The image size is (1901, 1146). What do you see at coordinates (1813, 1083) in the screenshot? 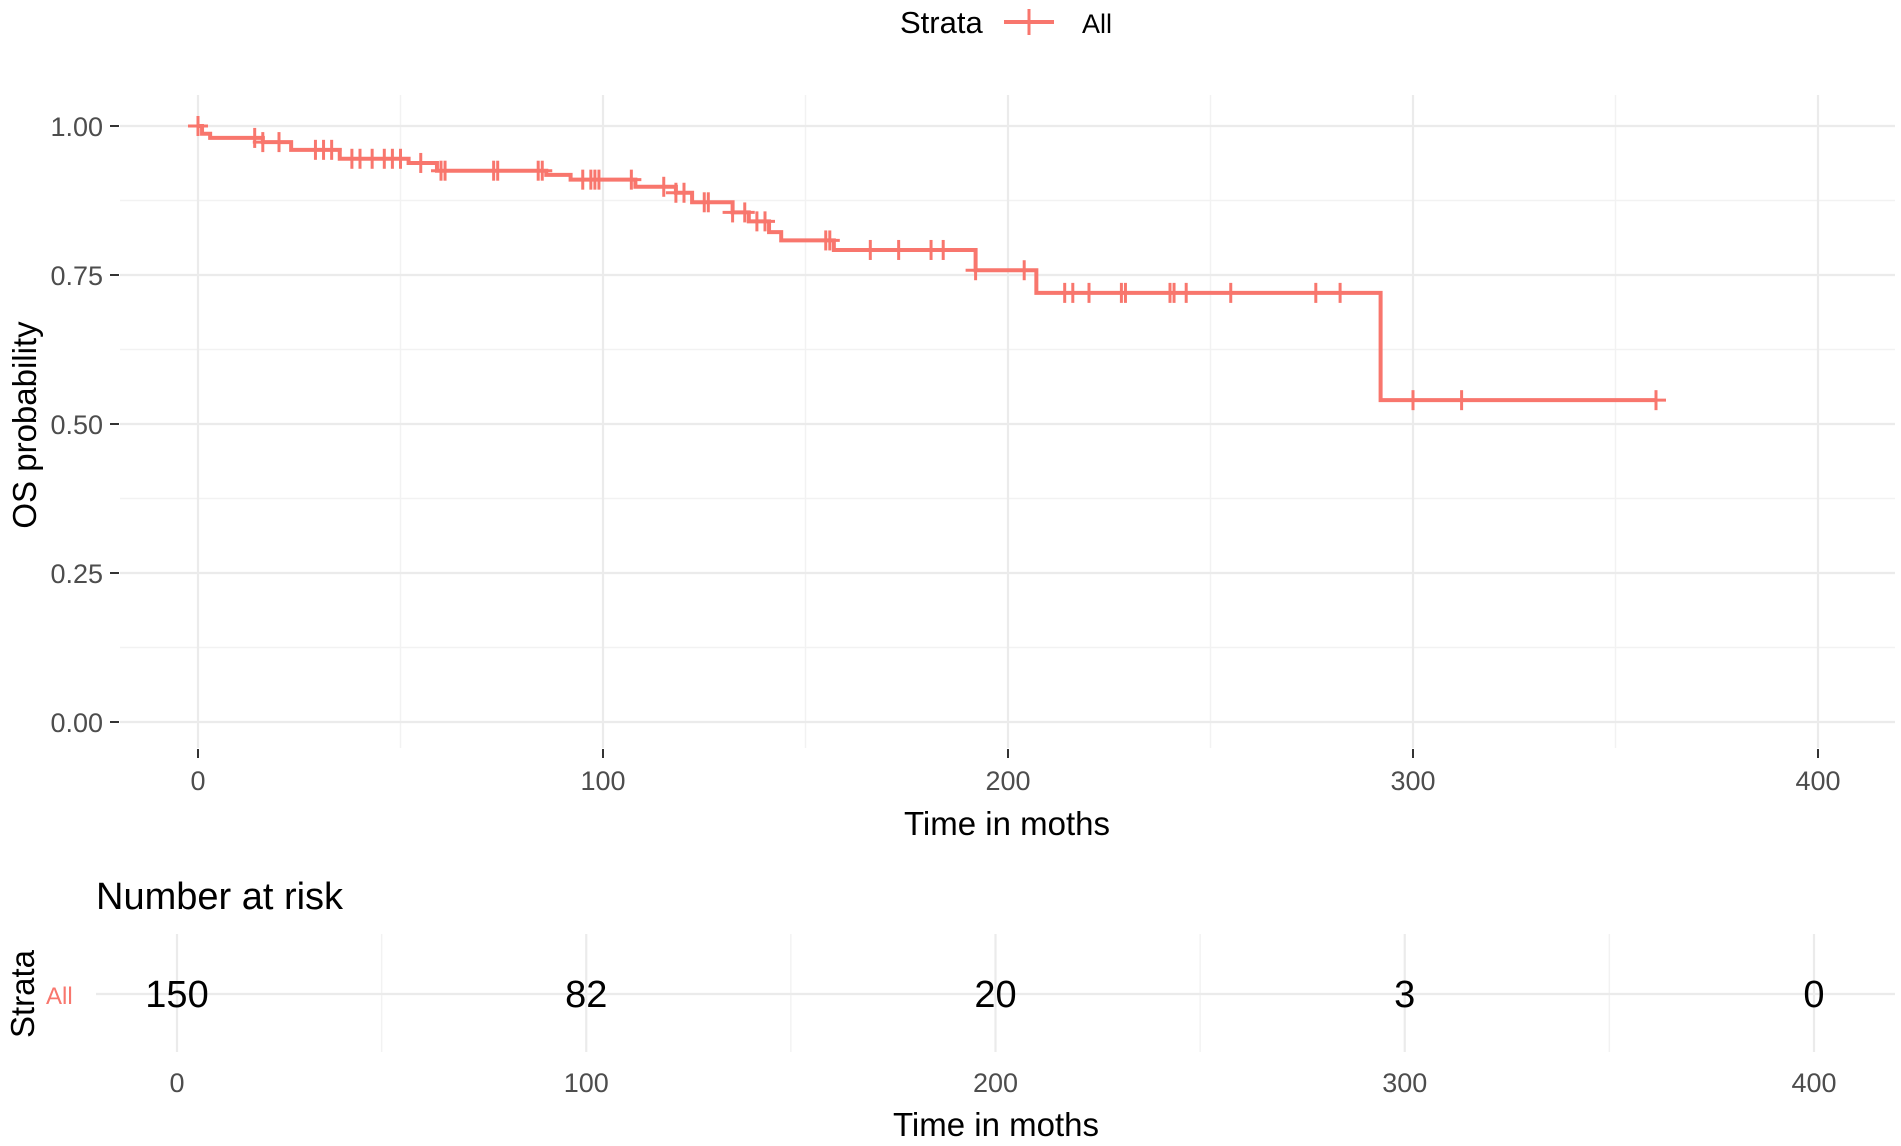
I see `risk-x-tick-label: 400` at bounding box center [1813, 1083].